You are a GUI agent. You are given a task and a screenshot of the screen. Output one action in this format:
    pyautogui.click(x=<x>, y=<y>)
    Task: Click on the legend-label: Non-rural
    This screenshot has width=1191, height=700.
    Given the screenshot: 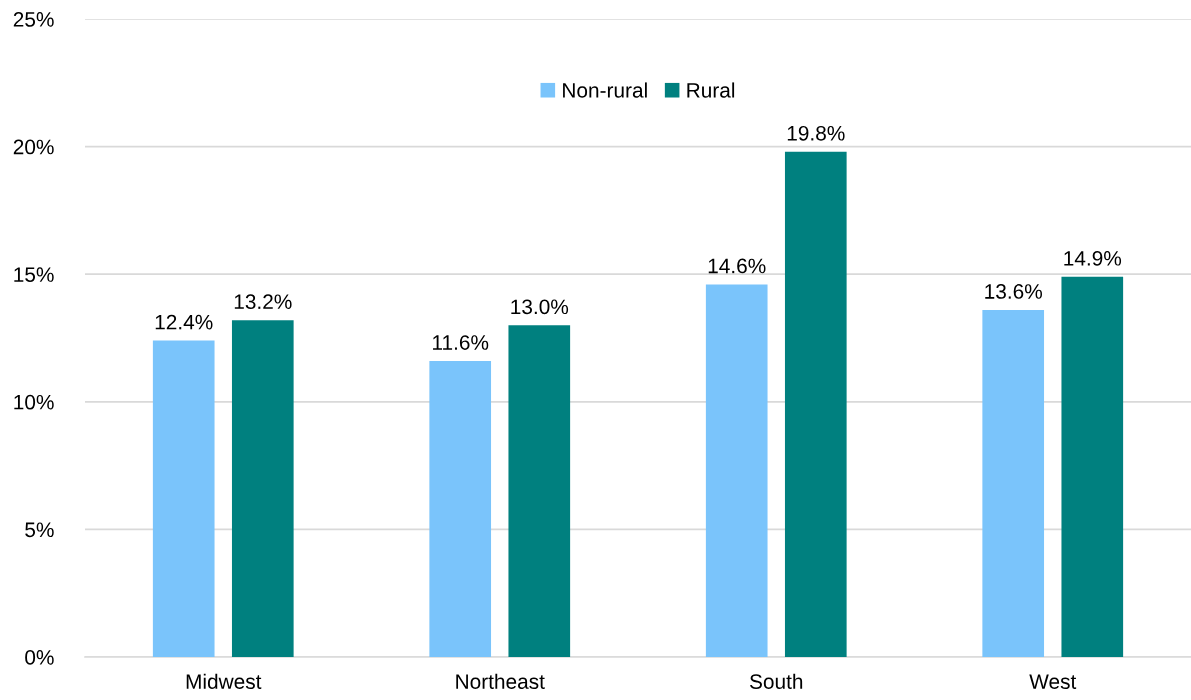 What is the action you would take?
    pyautogui.click(x=605, y=90)
    